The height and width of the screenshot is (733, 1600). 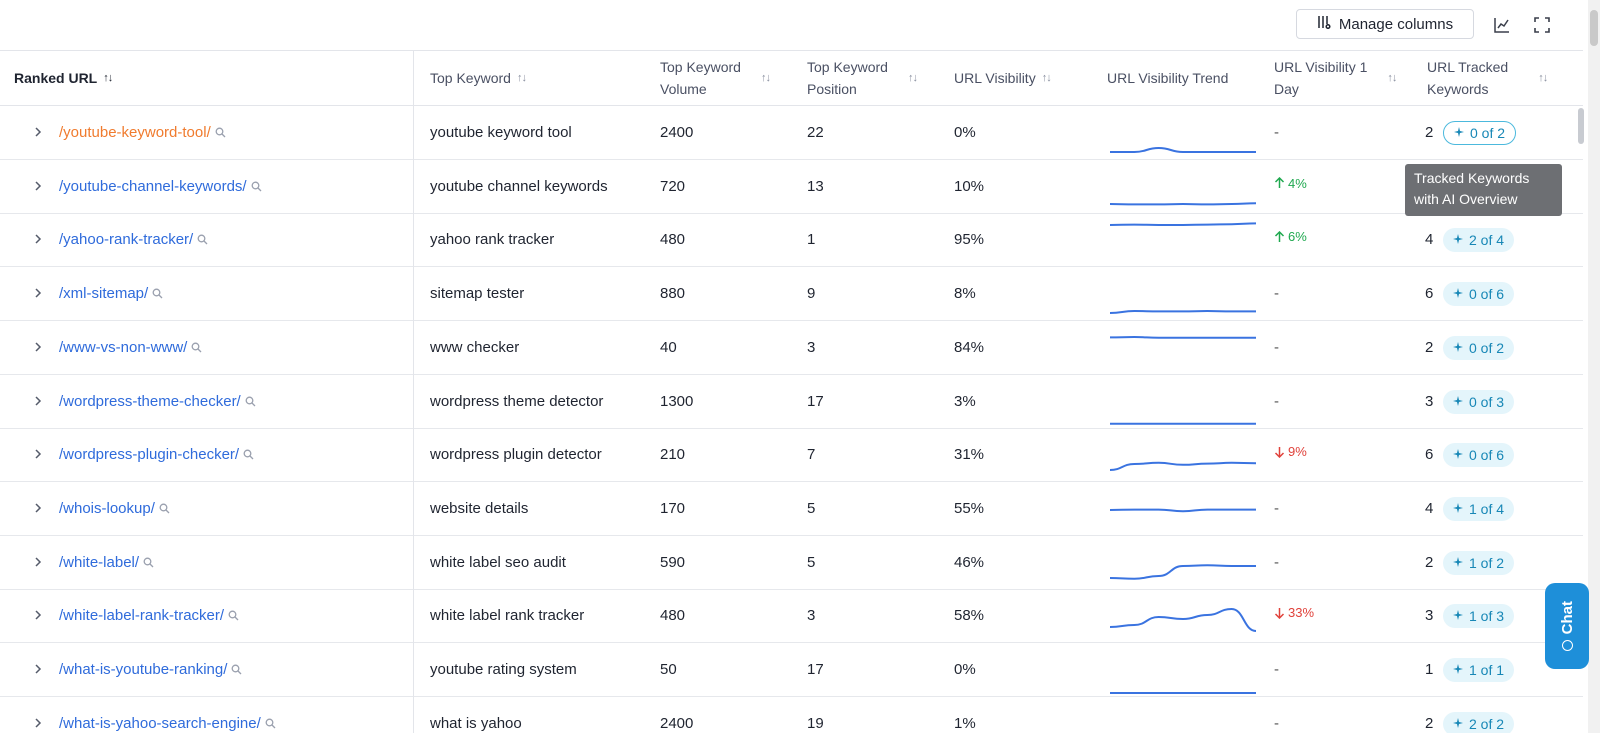 What do you see at coordinates (1479, 240) in the screenshot?
I see `ai-overview-badge: 2 of 4` at bounding box center [1479, 240].